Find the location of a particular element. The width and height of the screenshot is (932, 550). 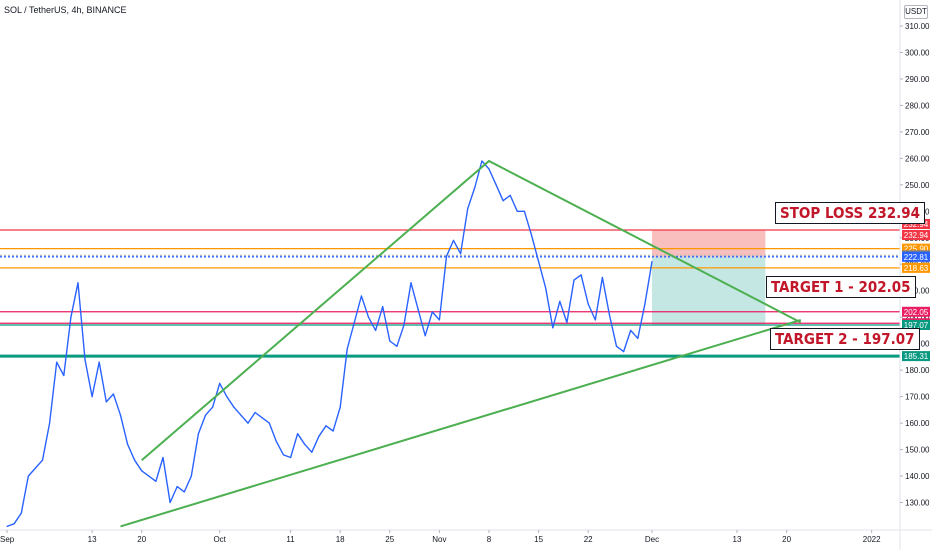

price-tag-label-8: 185.31 is located at coordinates (916, 356).